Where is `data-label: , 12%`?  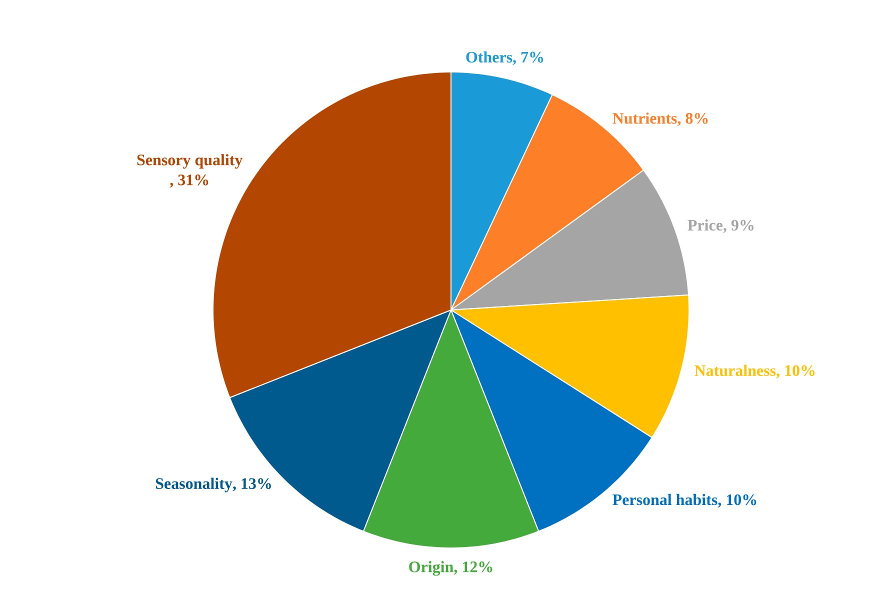
data-label: , 12% is located at coordinates (473, 568).